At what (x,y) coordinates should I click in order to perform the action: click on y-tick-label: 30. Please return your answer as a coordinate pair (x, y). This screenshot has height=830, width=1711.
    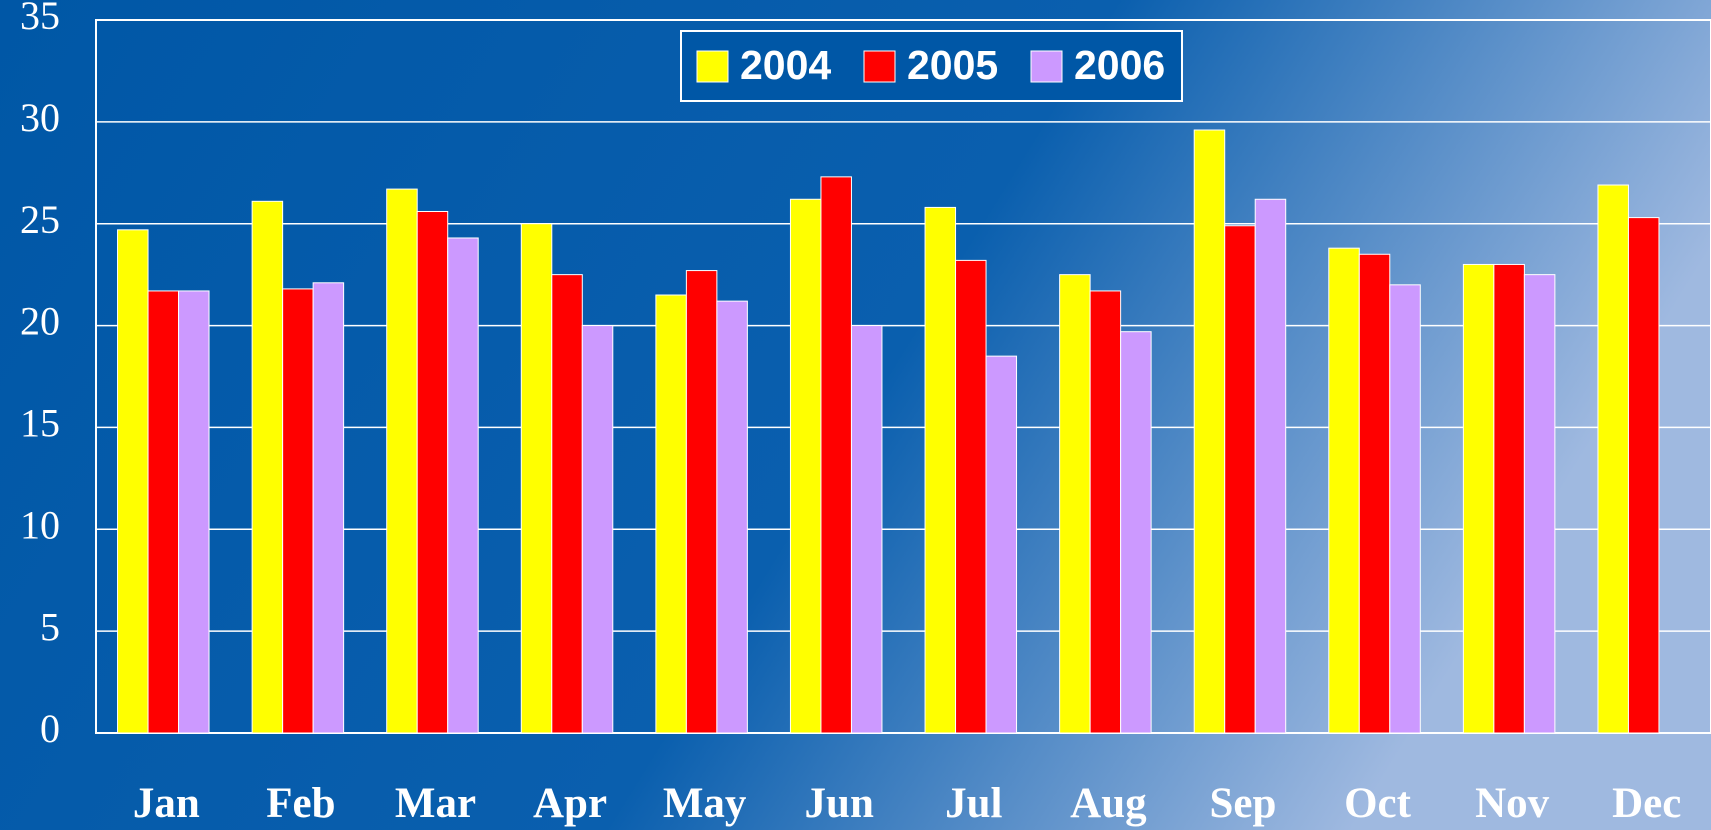
    Looking at the image, I should click on (40, 117).